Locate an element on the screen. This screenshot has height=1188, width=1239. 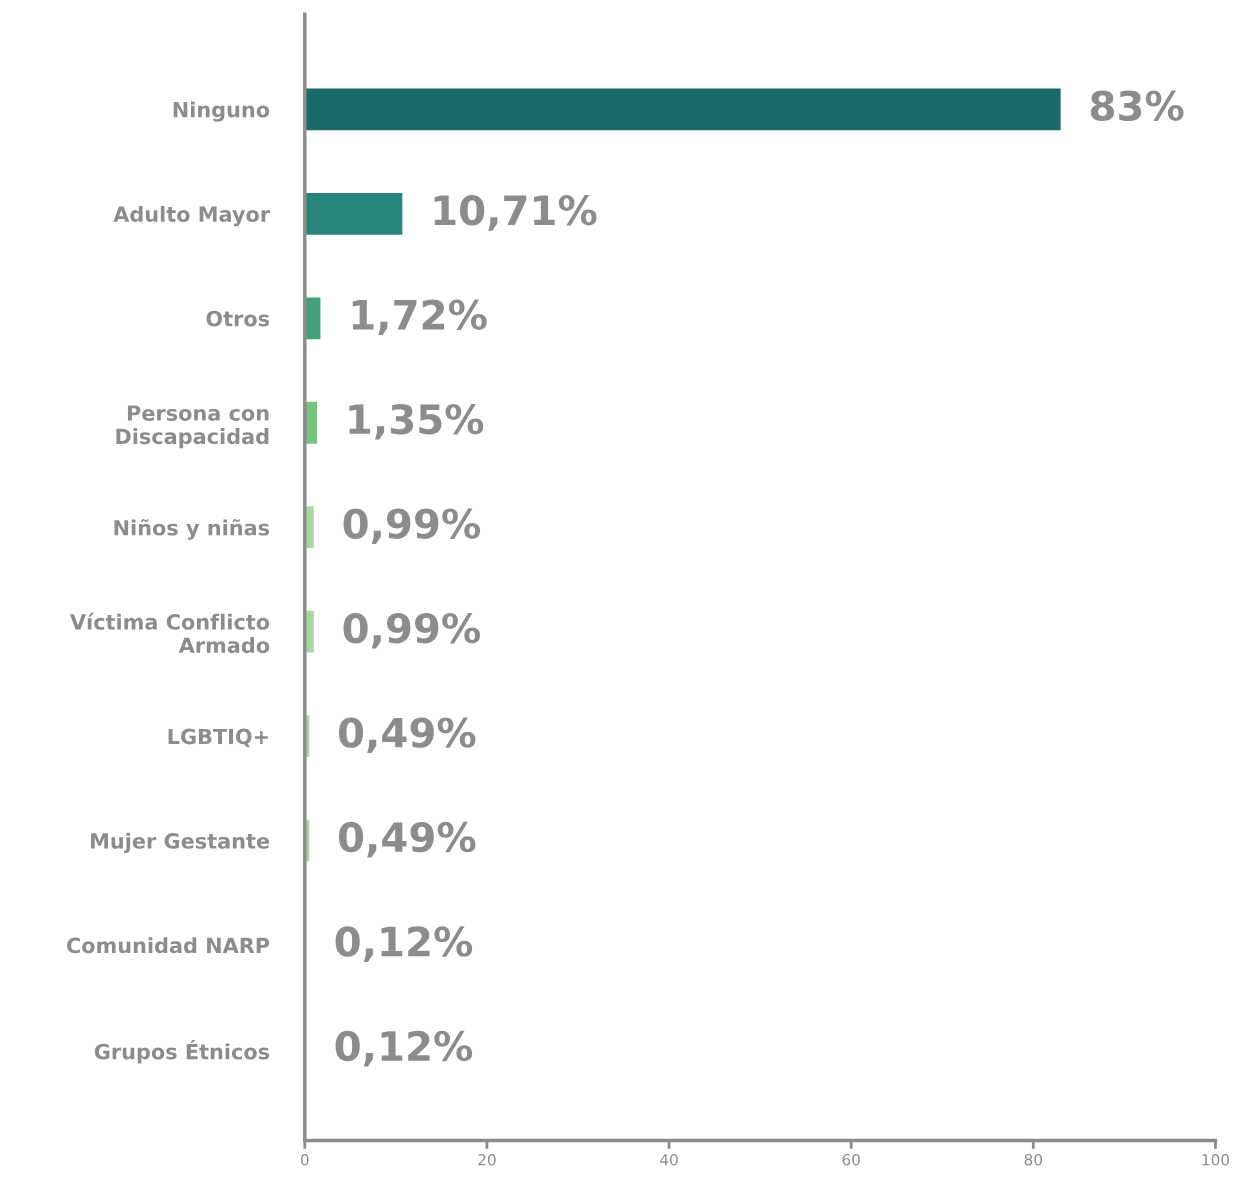
y-tick-label: Persona con Discapacidad is located at coordinates (192, 427).